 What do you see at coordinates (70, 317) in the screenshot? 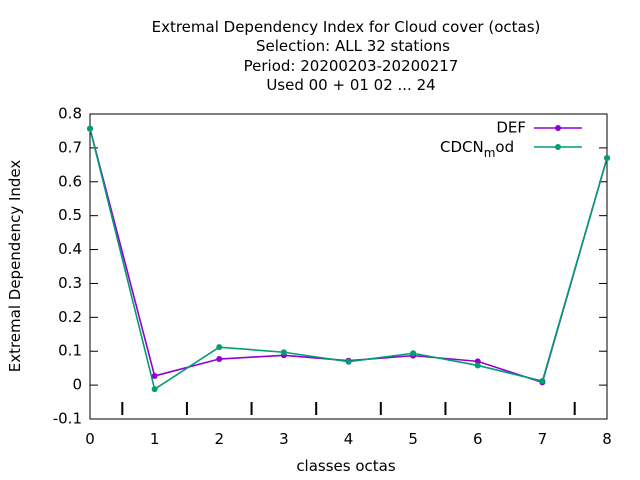
I see `y-tick-label: 0.2` at bounding box center [70, 317].